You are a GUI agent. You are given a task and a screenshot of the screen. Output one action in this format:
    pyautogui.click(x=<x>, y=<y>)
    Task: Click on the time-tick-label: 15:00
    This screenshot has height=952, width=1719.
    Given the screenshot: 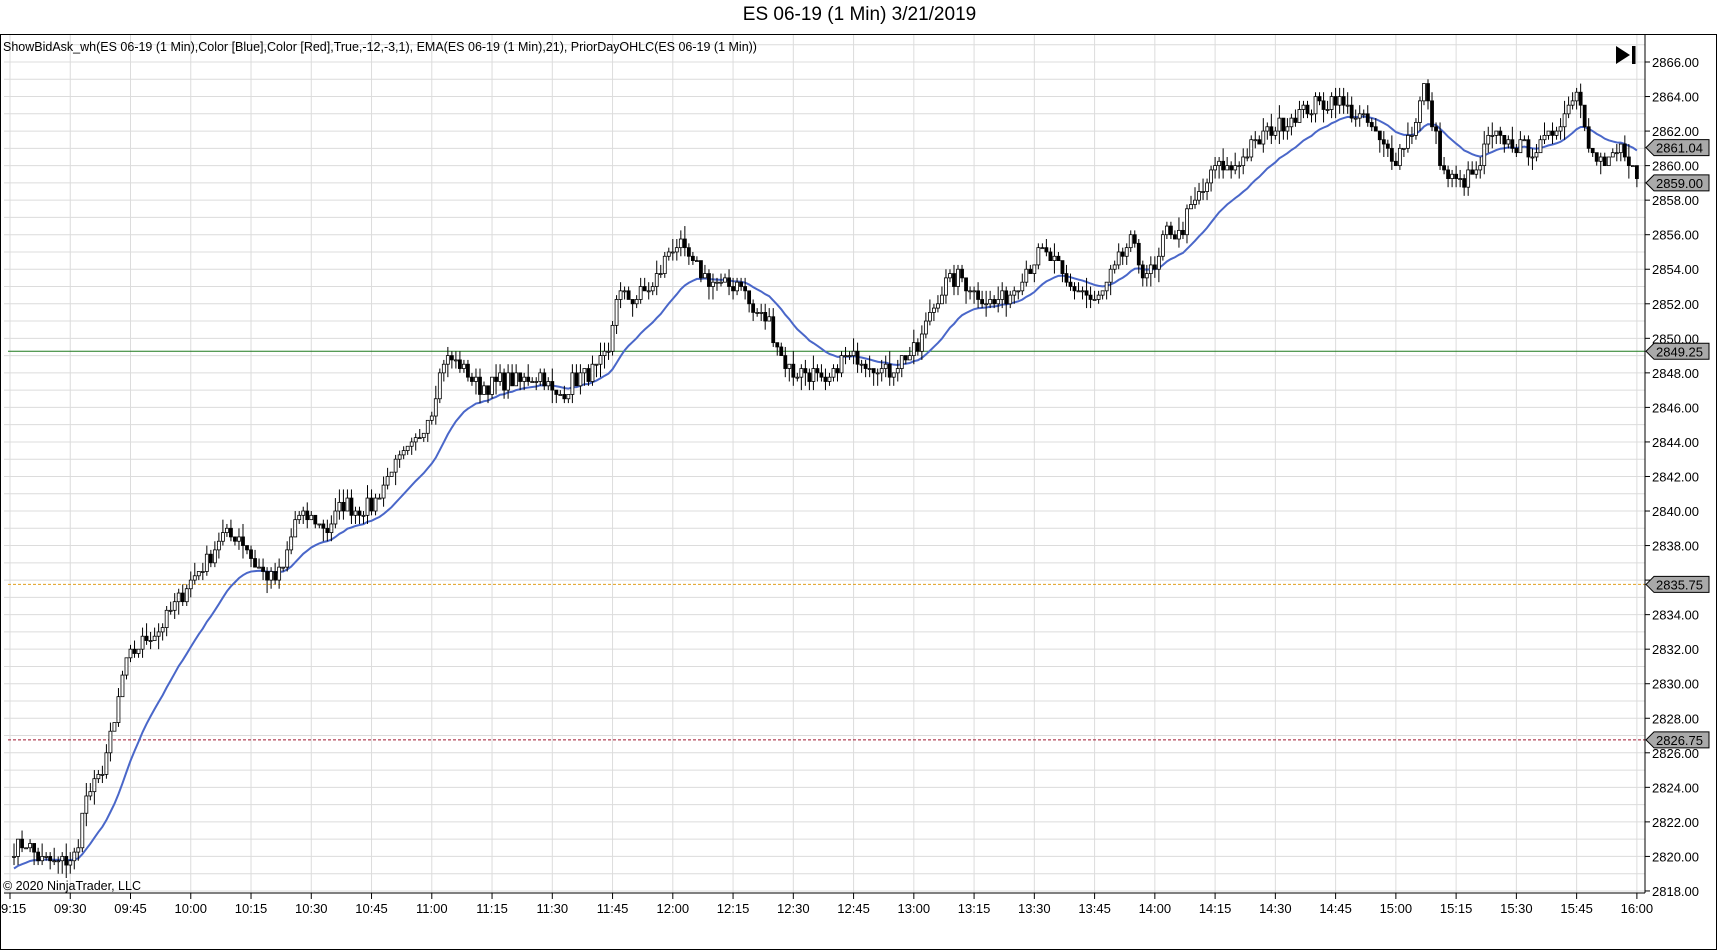 What is the action you would take?
    pyautogui.click(x=1396, y=908)
    